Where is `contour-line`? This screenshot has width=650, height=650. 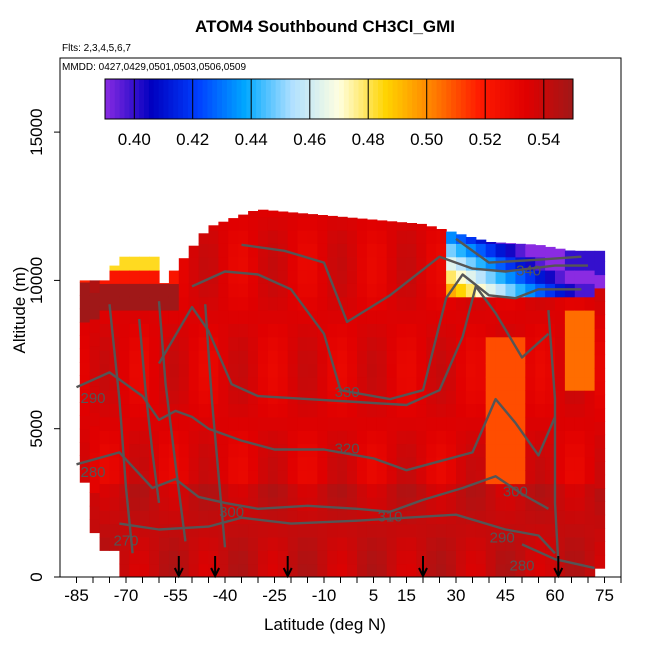 contour-line is located at coordinates (316, 421).